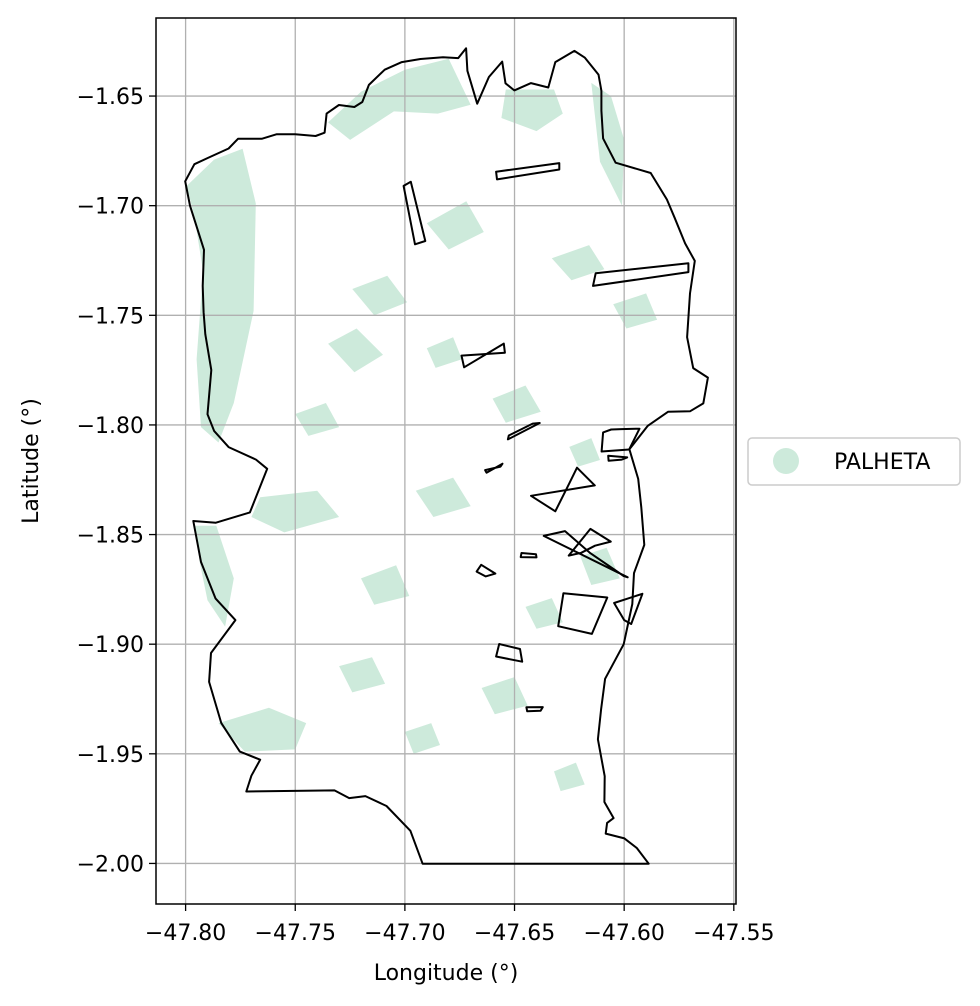 The image size is (980, 1006). I want to click on x-tick-label: −47.80, so click(185, 933).